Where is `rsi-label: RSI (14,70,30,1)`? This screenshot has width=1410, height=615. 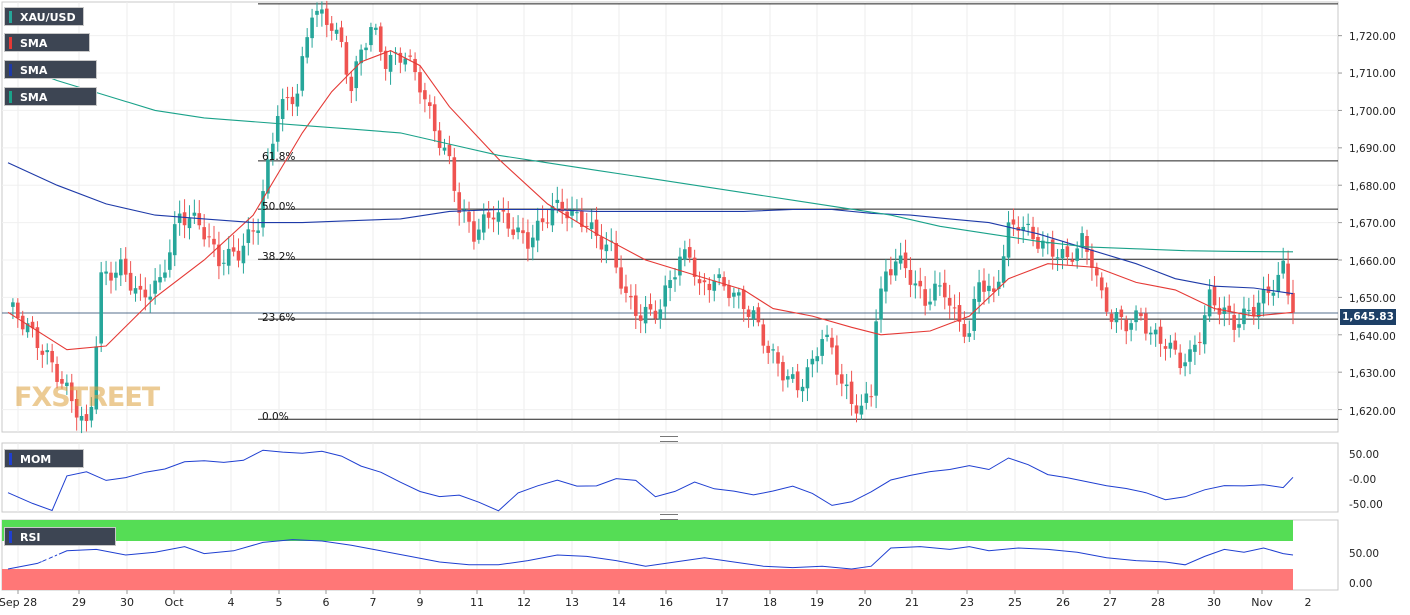 rsi-label: RSI (14,70,30,1) is located at coordinates (58, 547).